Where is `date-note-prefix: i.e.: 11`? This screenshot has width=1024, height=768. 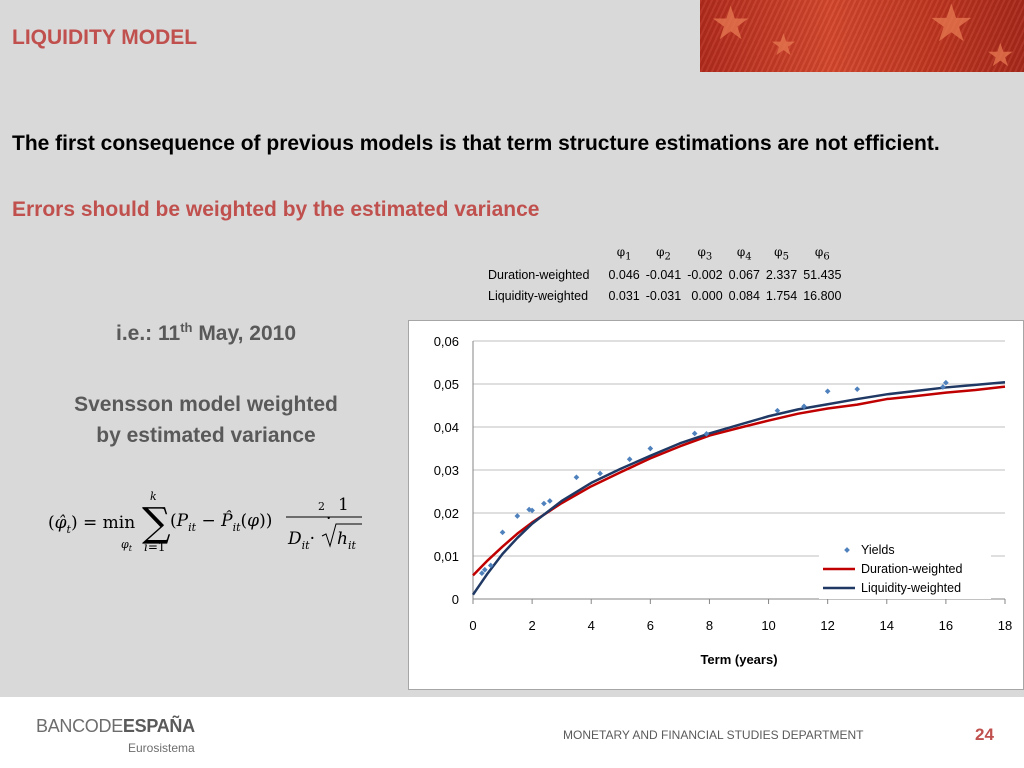 date-note-prefix: i.e.: 11 is located at coordinates (148, 333).